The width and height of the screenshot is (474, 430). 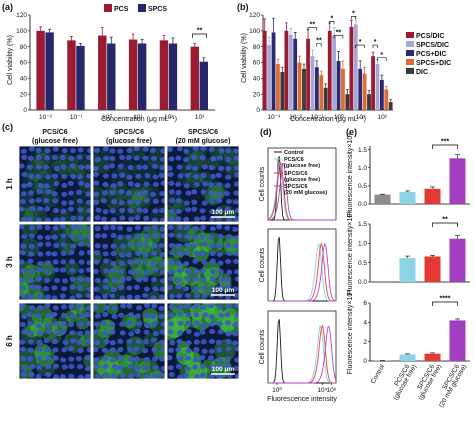 I want to click on y-tick-label: 80, so click(x=24, y=47).